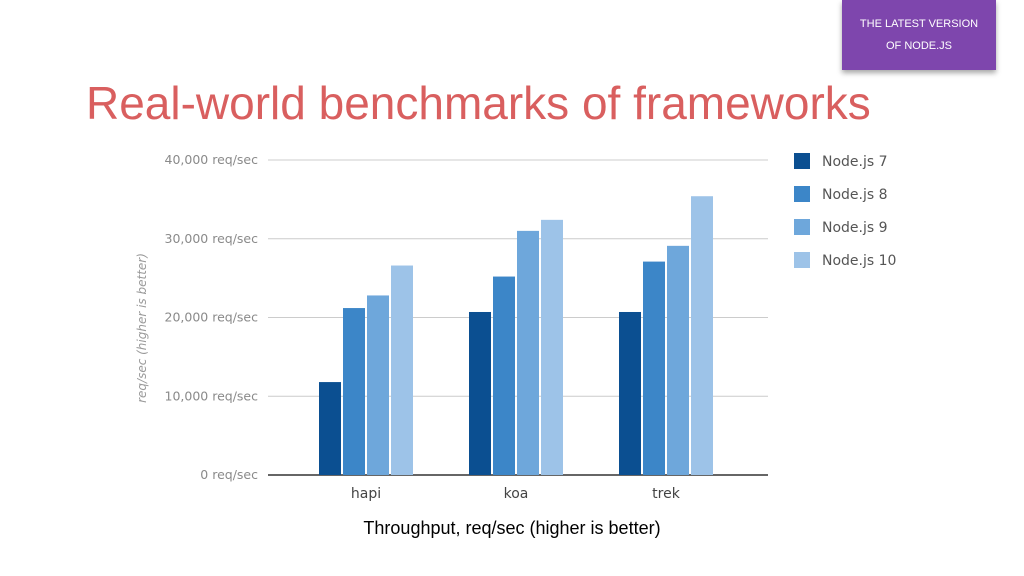 This screenshot has width=1024, height=576. Describe the element at coordinates (516, 494) in the screenshot. I see `x-category-label: koa` at that location.